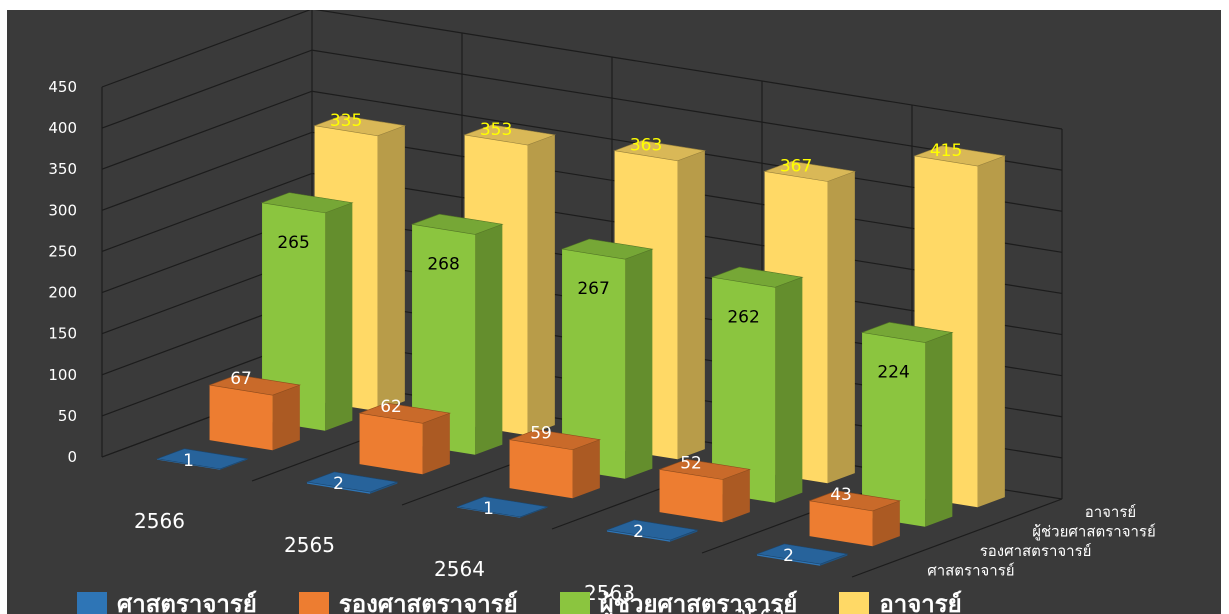  What do you see at coordinates (646, 146) in the screenshot?
I see `data-label: 363` at bounding box center [646, 146].